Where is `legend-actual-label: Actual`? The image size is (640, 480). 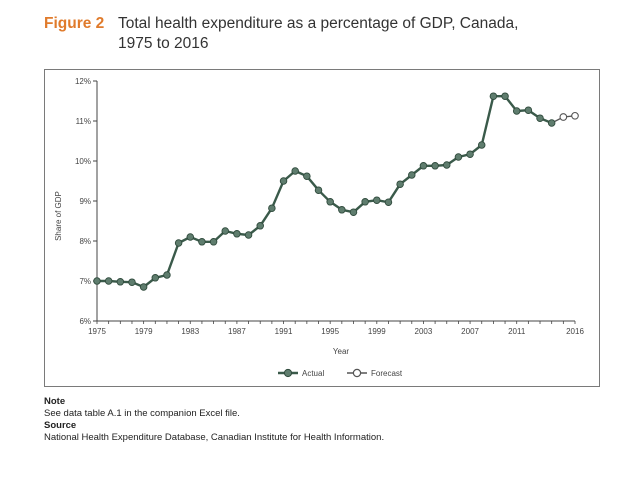 legend-actual-label: Actual is located at coordinates (313, 373).